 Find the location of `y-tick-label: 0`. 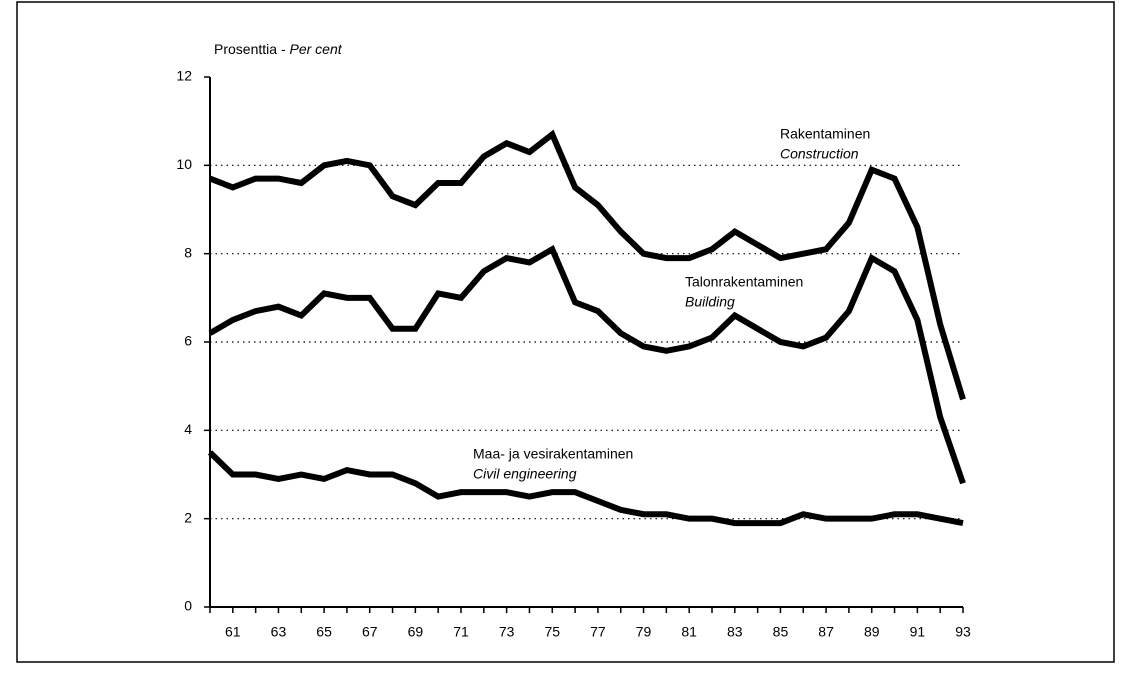

y-tick-label: 0 is located at coordinates (188, 606).